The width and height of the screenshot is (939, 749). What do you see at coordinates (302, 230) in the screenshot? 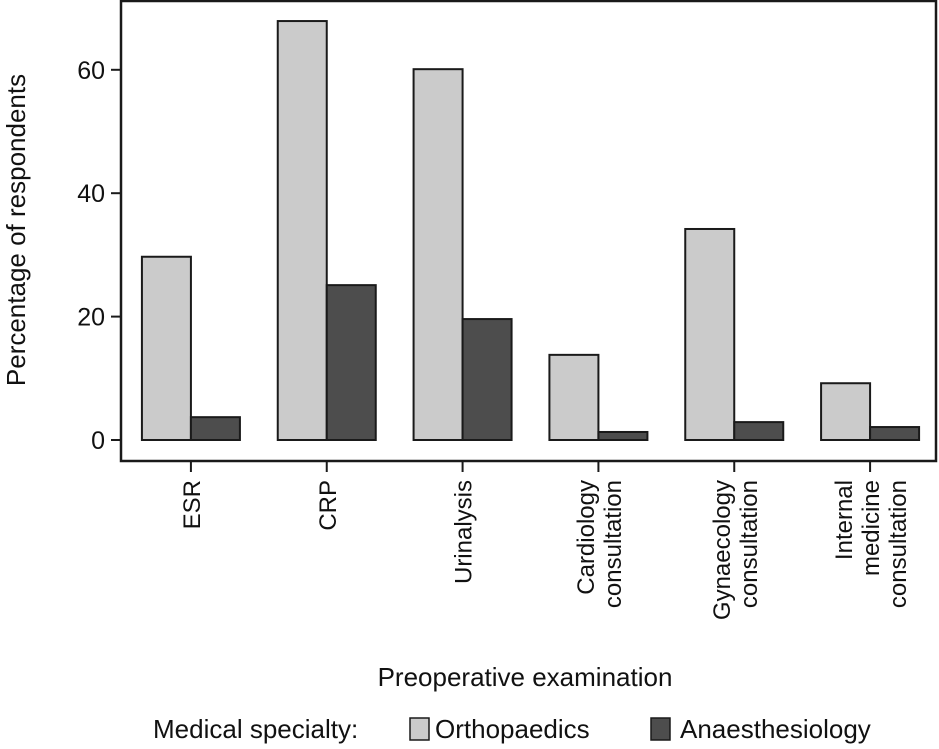
I see `bar-orthopaedics-crp` at bounding box center [302, 230].